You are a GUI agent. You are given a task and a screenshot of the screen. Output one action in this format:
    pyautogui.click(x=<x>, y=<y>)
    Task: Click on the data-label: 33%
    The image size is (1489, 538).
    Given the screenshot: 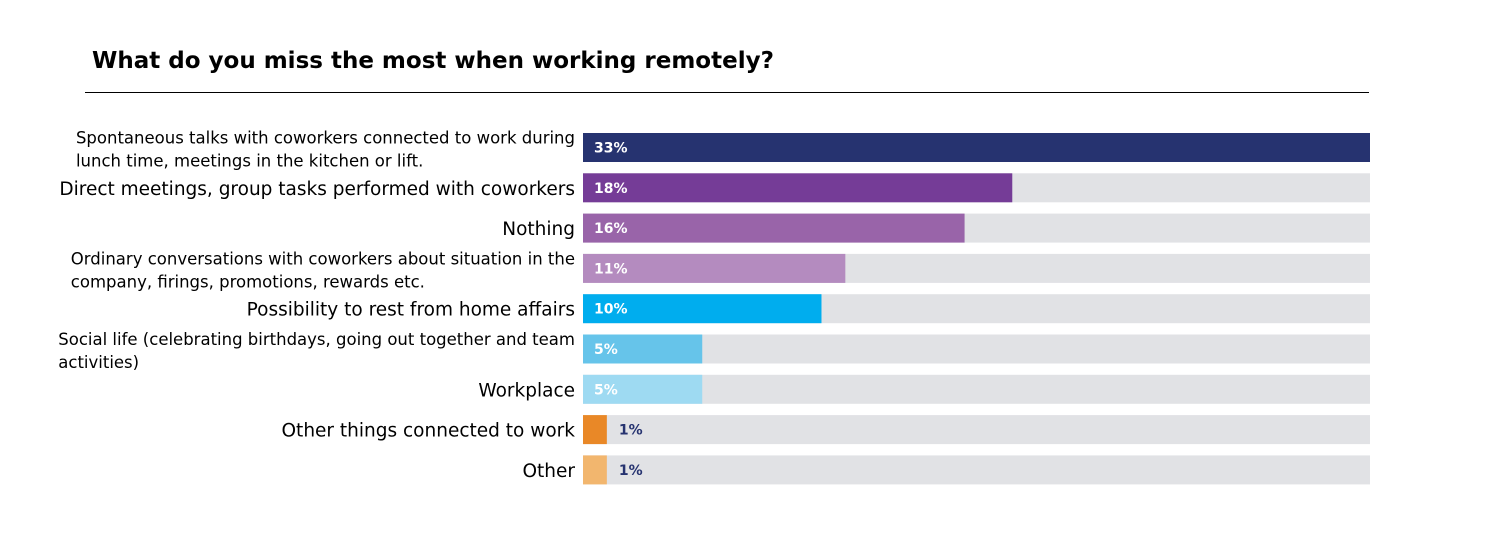 What is the action you would take?
    pyautogui.click(x=611, y=149)
    